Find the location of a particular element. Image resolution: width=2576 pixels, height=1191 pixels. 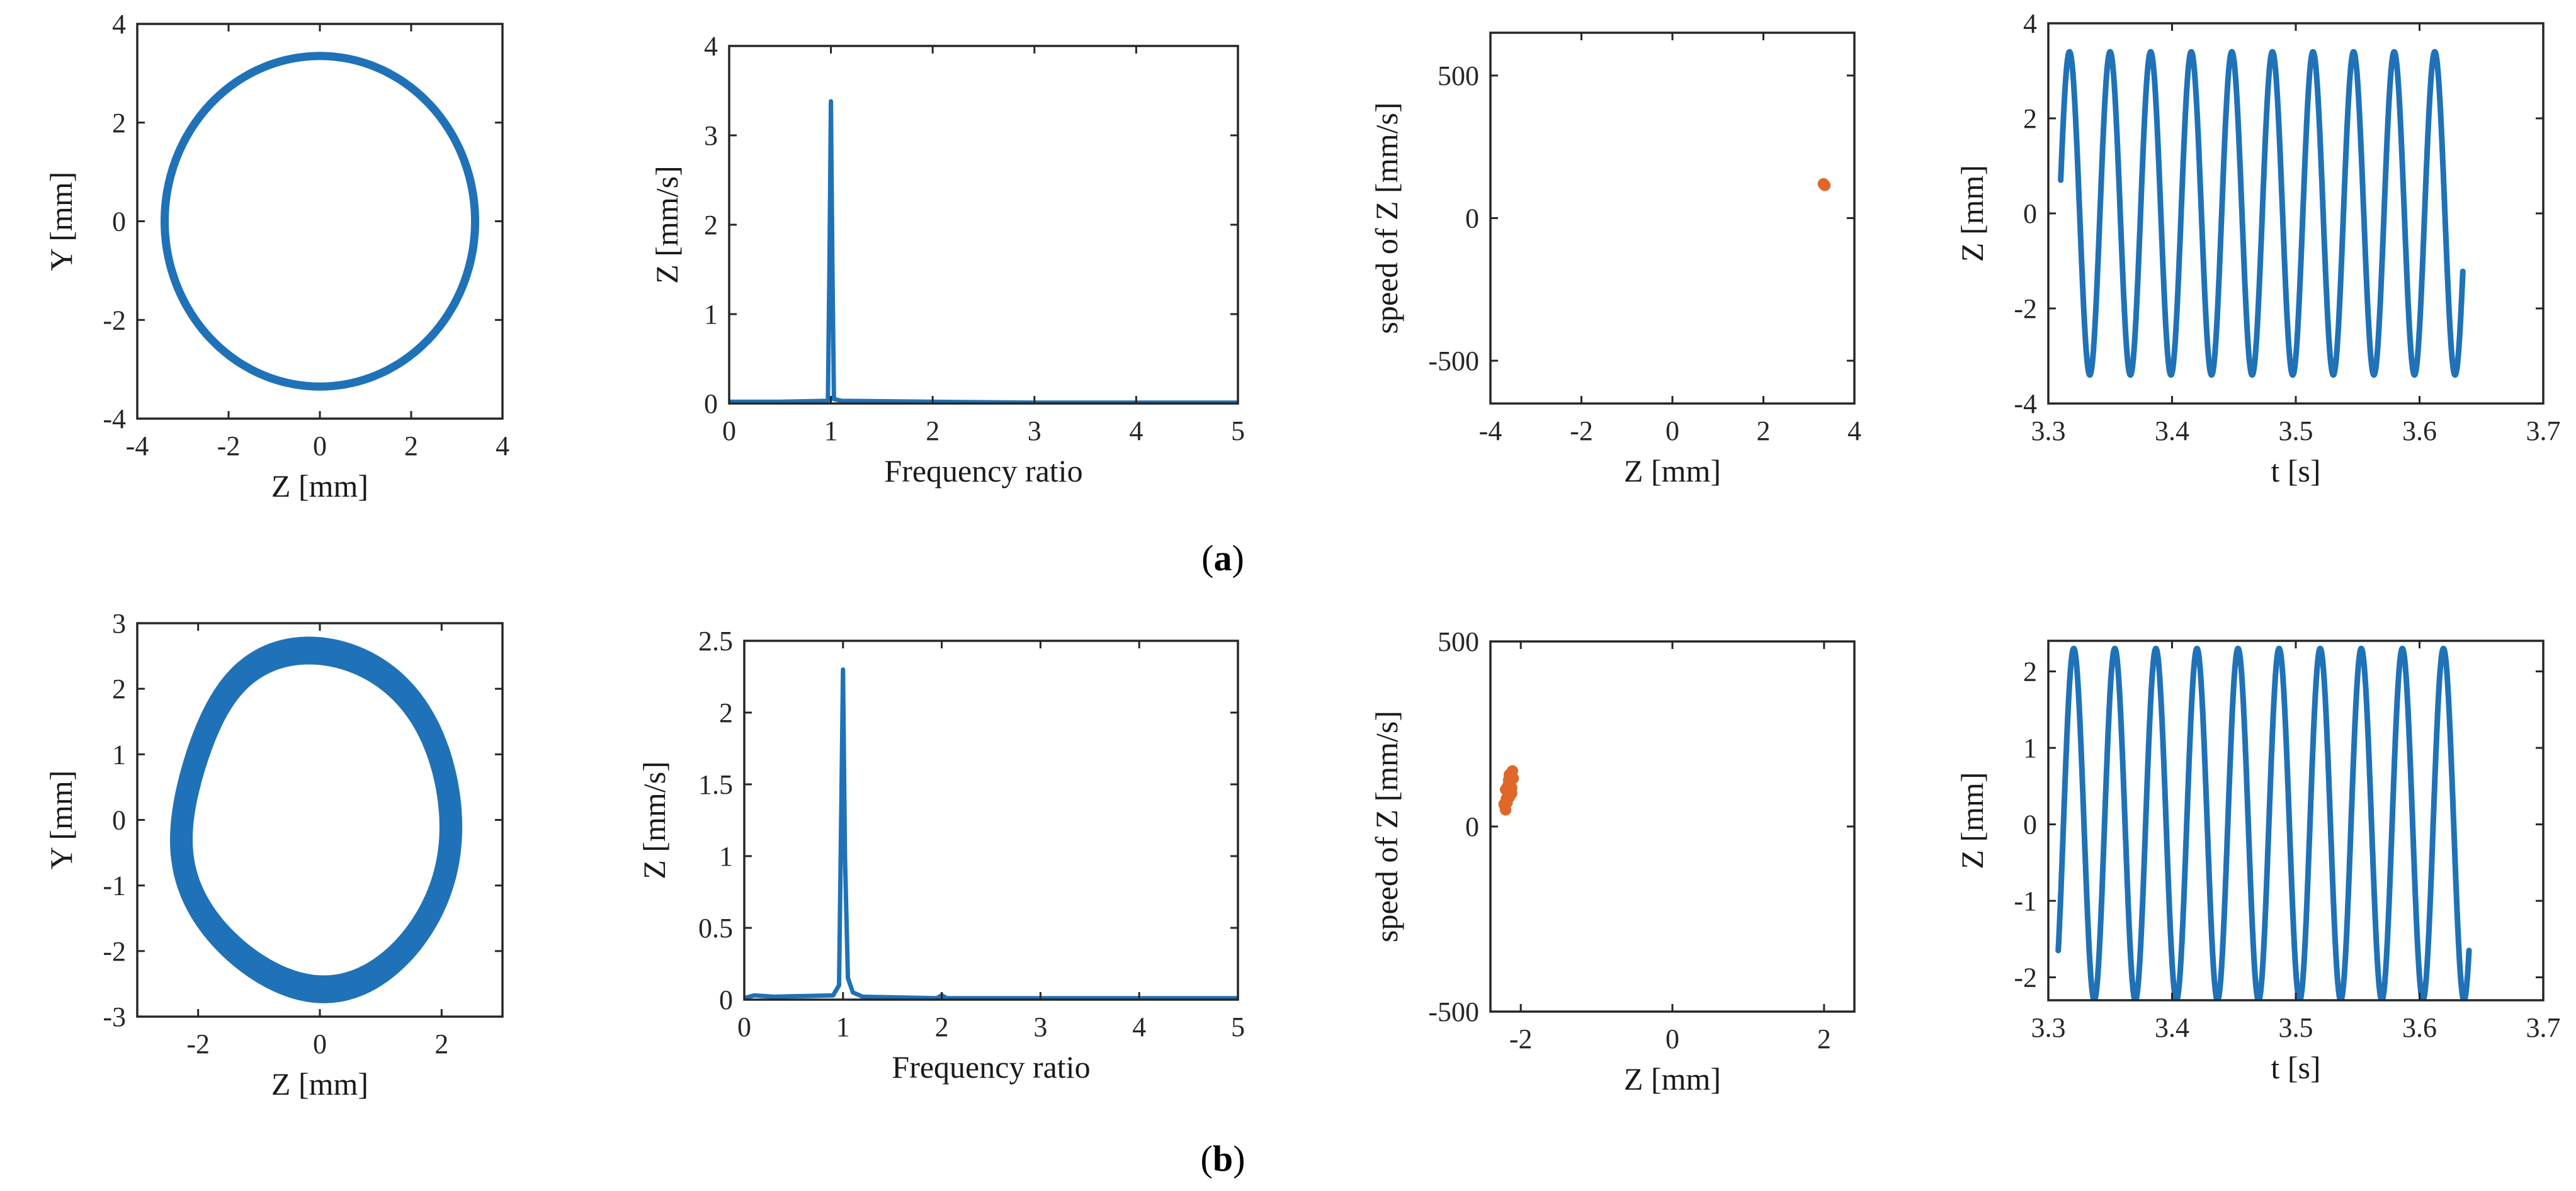

chart-b4: 3.3 3.4 3.5 3.6 3.7 -2 -1 0 1 2 t [s] Z [mm] is located at coordinates (2258, 862).